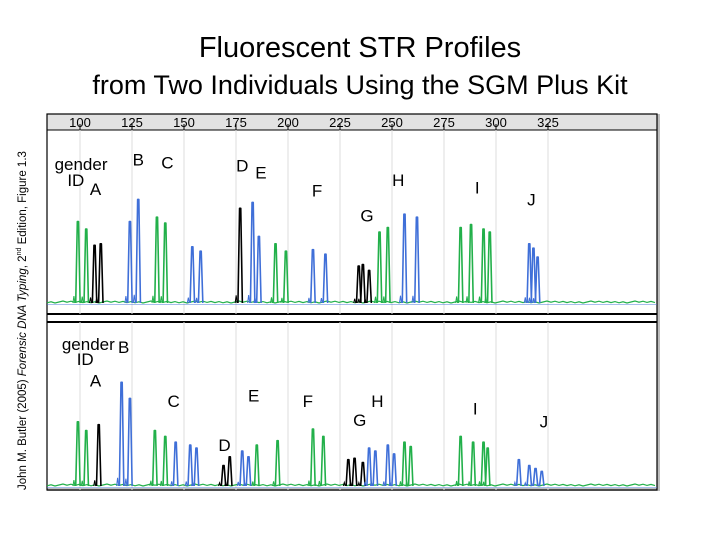 This screenshot has height=540, width=720. What do you see at coordinates (132, 122) in the screenshot?
I see `tick-label: 125` at bounding box center [132, 122].